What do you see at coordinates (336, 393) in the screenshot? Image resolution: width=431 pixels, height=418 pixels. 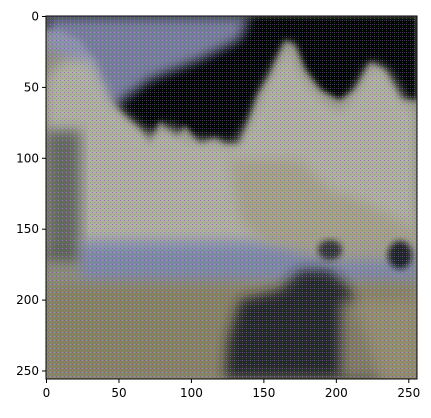 I see `x-tick-label: 200` at bounding box center [336, 393].